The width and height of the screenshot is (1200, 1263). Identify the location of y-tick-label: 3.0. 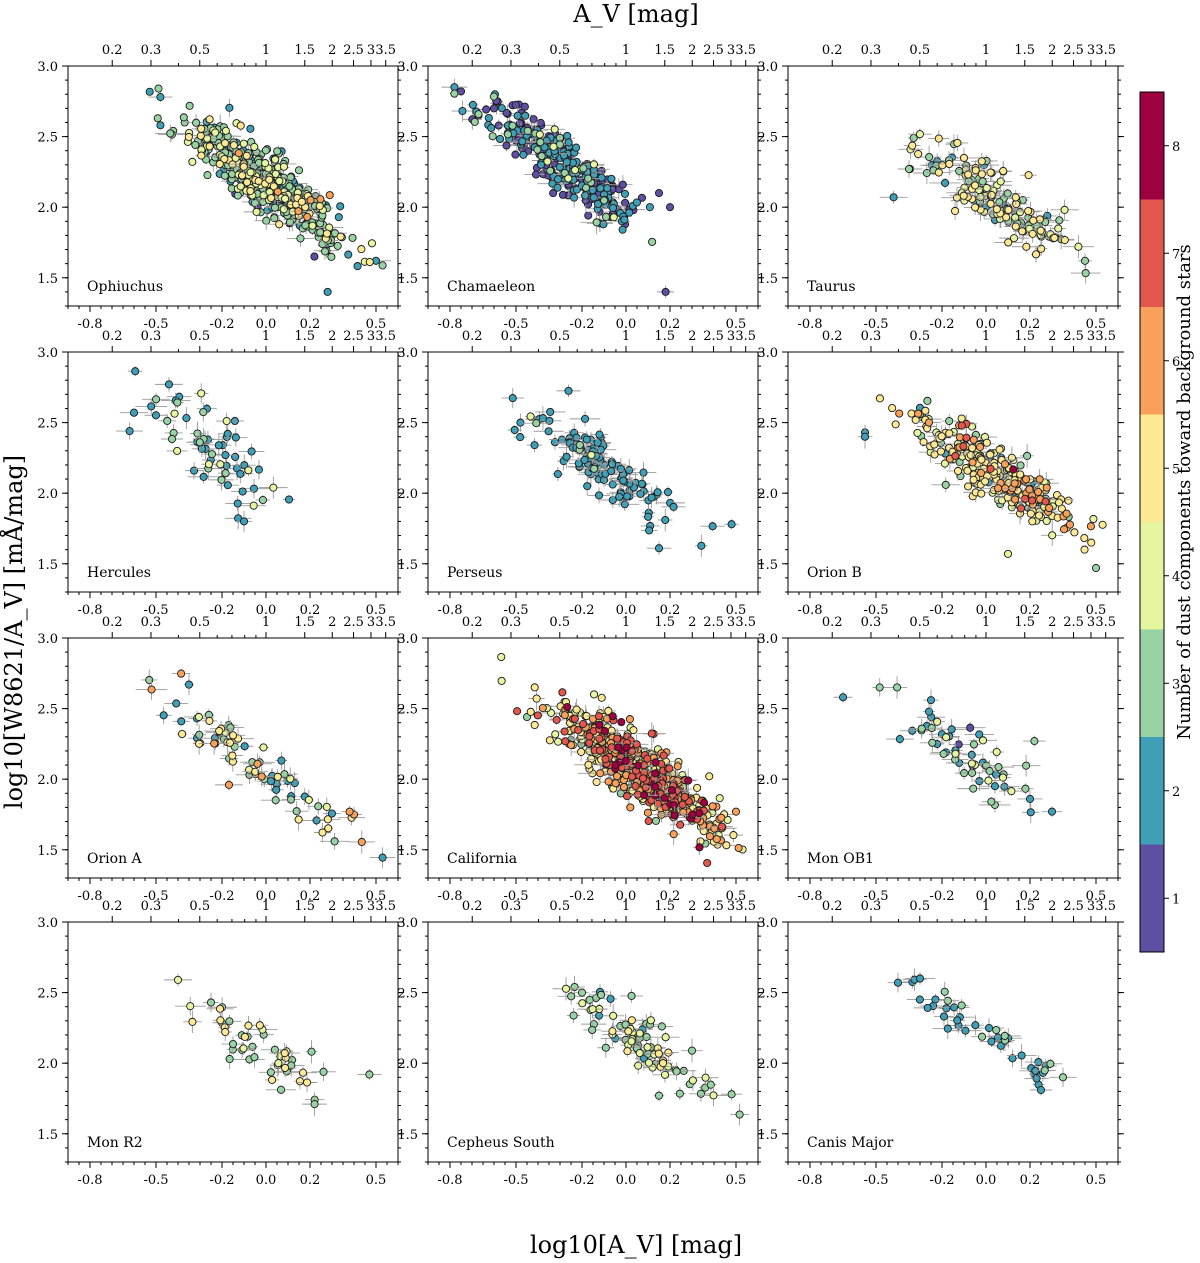
(767, 67).